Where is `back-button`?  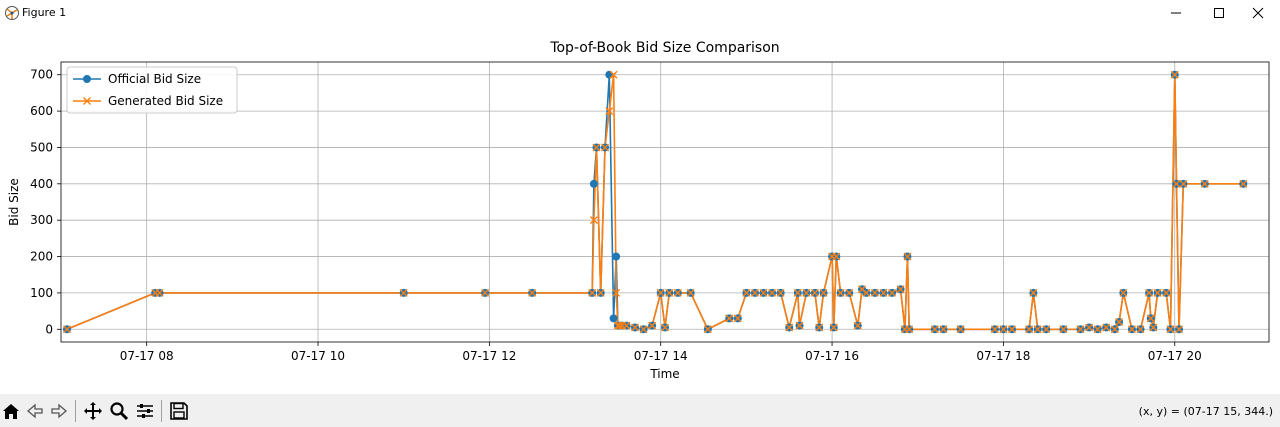 back-button is located at coordinates (35, 411).